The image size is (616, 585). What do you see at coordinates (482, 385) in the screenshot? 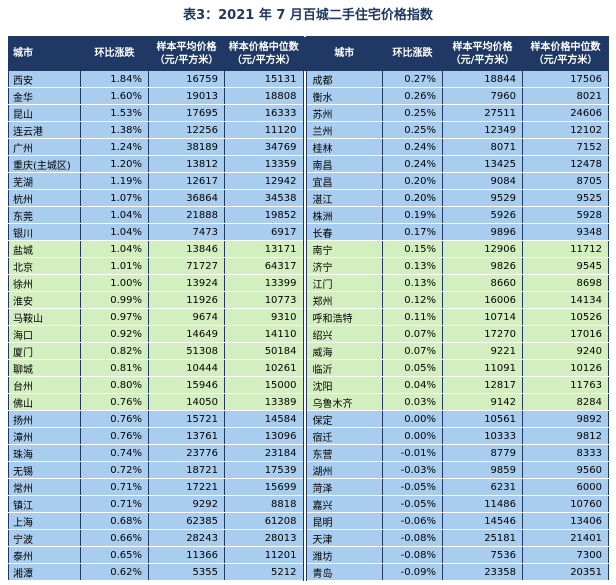
I see `value-cell: 12817` at bounding box center [482, 385].